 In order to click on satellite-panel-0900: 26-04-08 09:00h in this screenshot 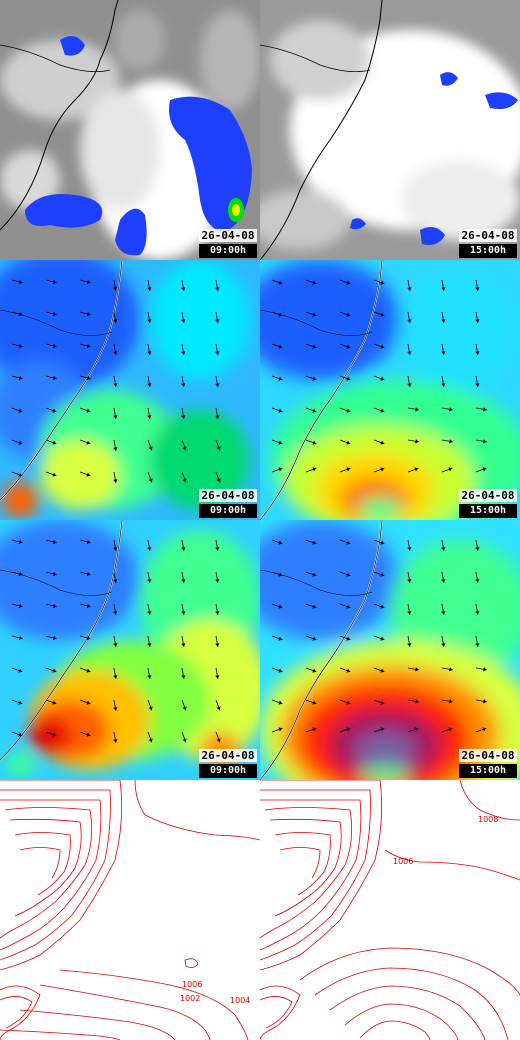, I will do `click(130, 130)`.